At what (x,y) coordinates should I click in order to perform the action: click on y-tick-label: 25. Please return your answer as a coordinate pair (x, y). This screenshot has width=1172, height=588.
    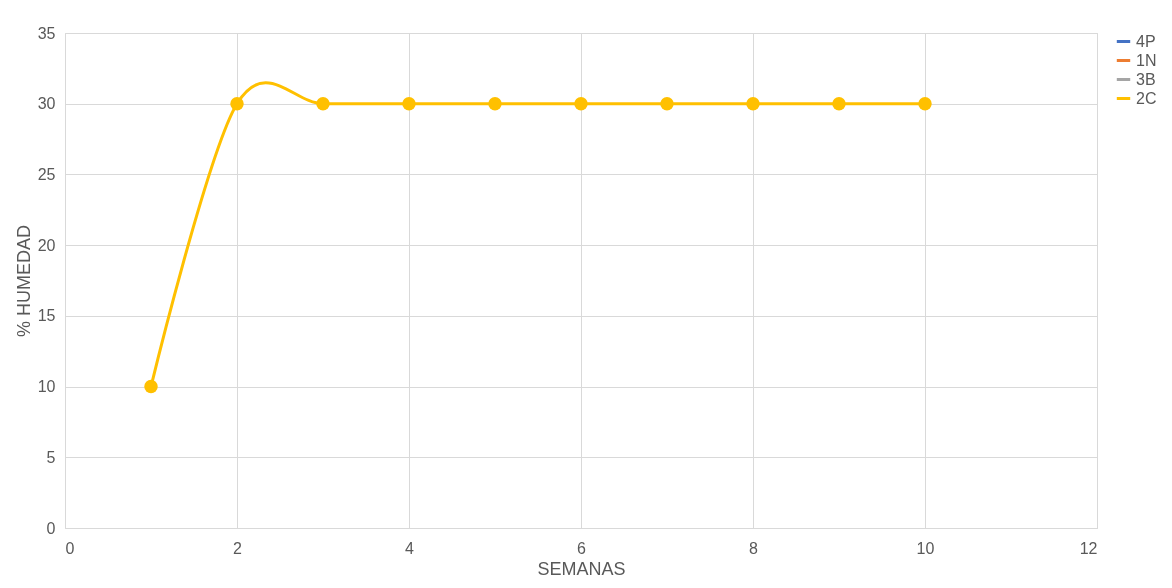
    Looking at the image, I should click on (46, 174).